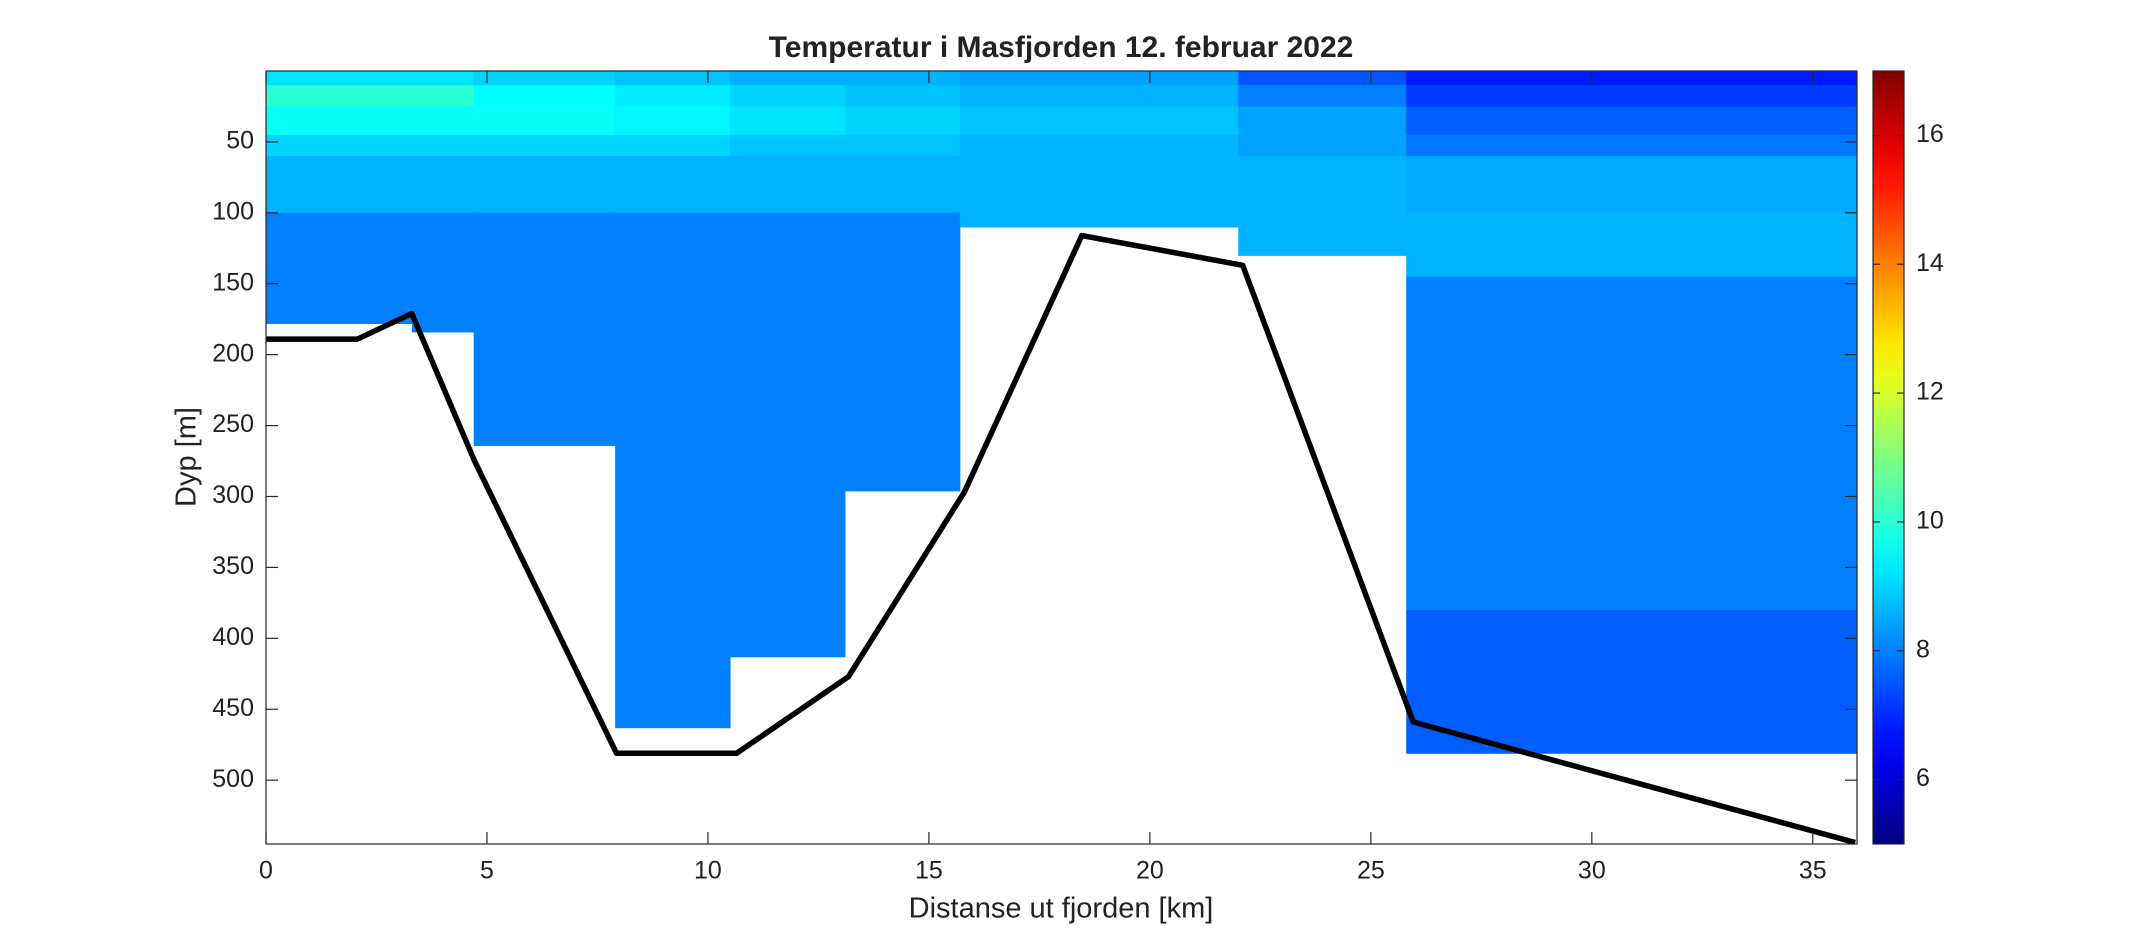 This screenshot has height=948, width=2140. Describe the element at coordinates (233, 211) in the screenshot. I see `y-tick-label: 100` at that location.